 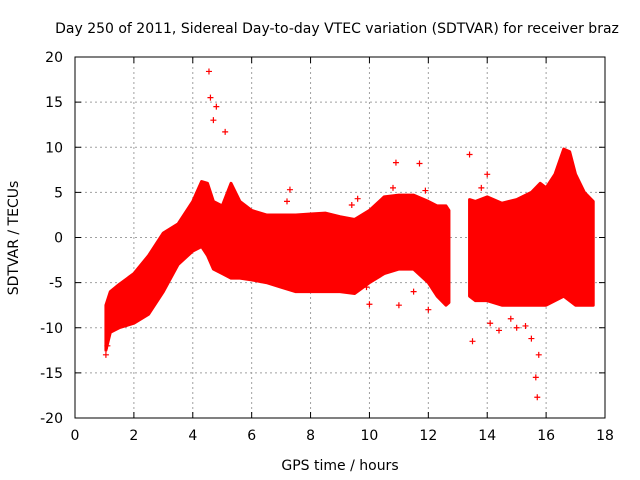 What do you see at coordinates (192, 436) in the screenshot?
I see `x-tick-label: 4` at bounding box center [192, 436].